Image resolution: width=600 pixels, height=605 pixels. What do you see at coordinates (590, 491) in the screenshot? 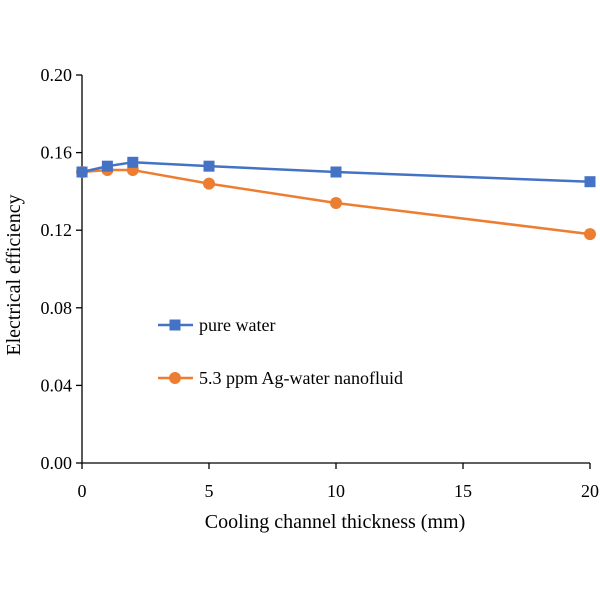
I see `x-tick-label: 20` at bounding box center [590, 491].